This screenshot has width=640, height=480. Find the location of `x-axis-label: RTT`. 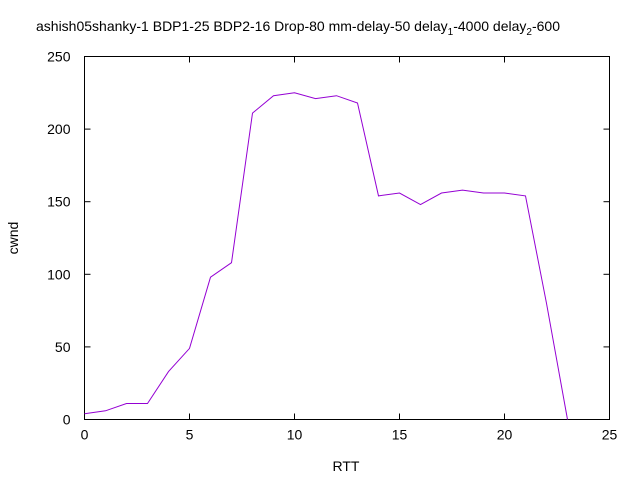

x-axis-label: RTT is located at coordinates (346, 466).